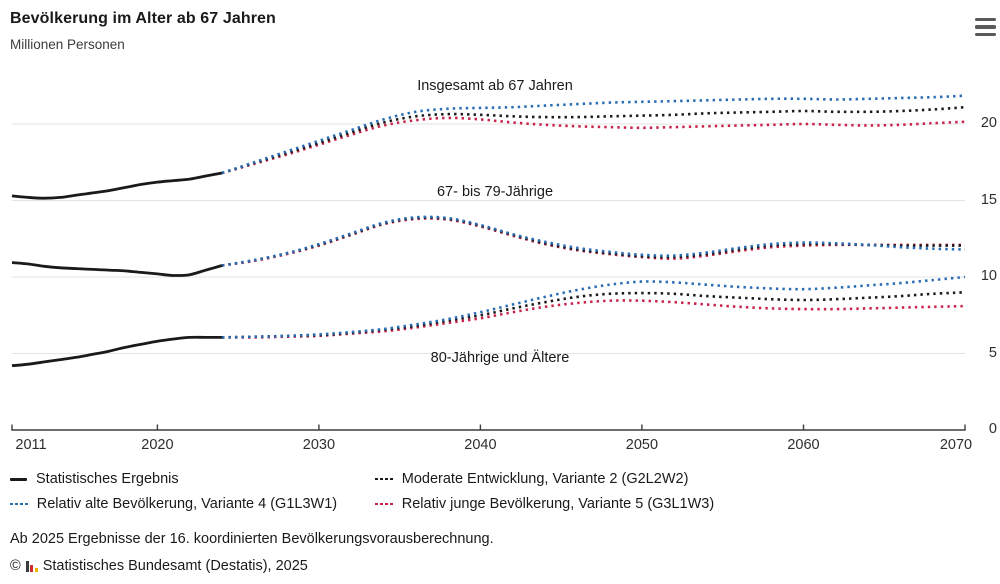 Image resolution: width=1000 pixels, height=584 pixels. I want to click on y-tick-label: 15, so click(988, 199).